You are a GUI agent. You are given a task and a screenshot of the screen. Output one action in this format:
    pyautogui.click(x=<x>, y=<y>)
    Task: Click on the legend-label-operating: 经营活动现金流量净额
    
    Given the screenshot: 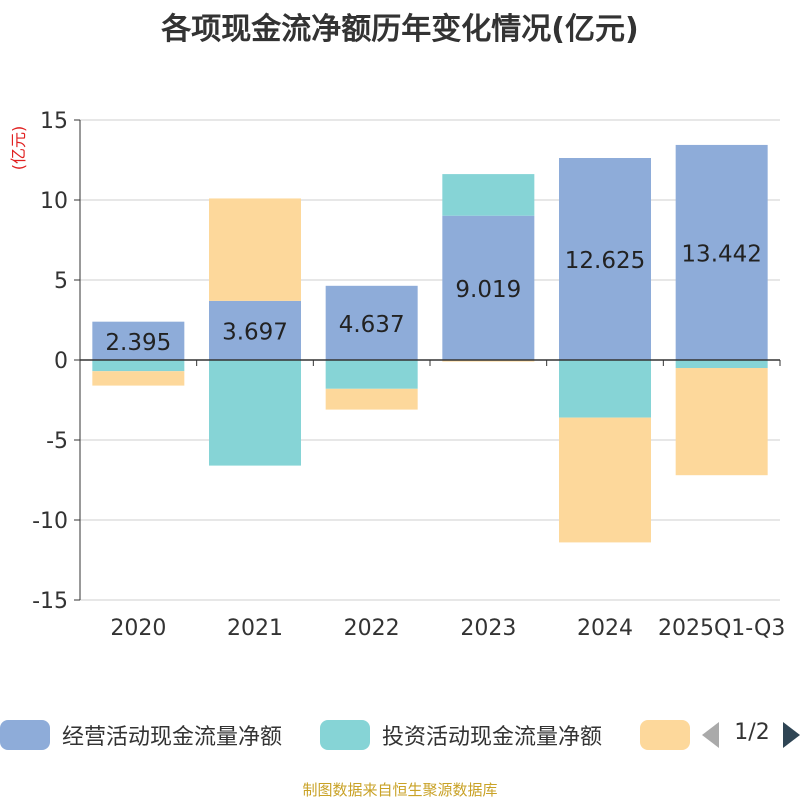 What is the action you would take?
    pyautogui.click(x=172, y=737)
    